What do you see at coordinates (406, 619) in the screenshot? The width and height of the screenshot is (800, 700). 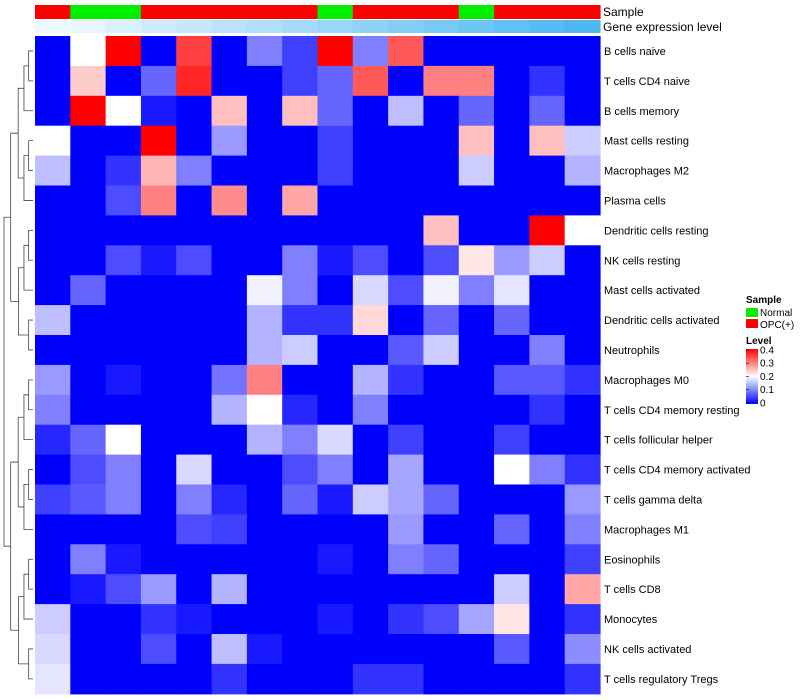 I see `heatmap-cell-r19-c10` at bounding box center [406, 619].